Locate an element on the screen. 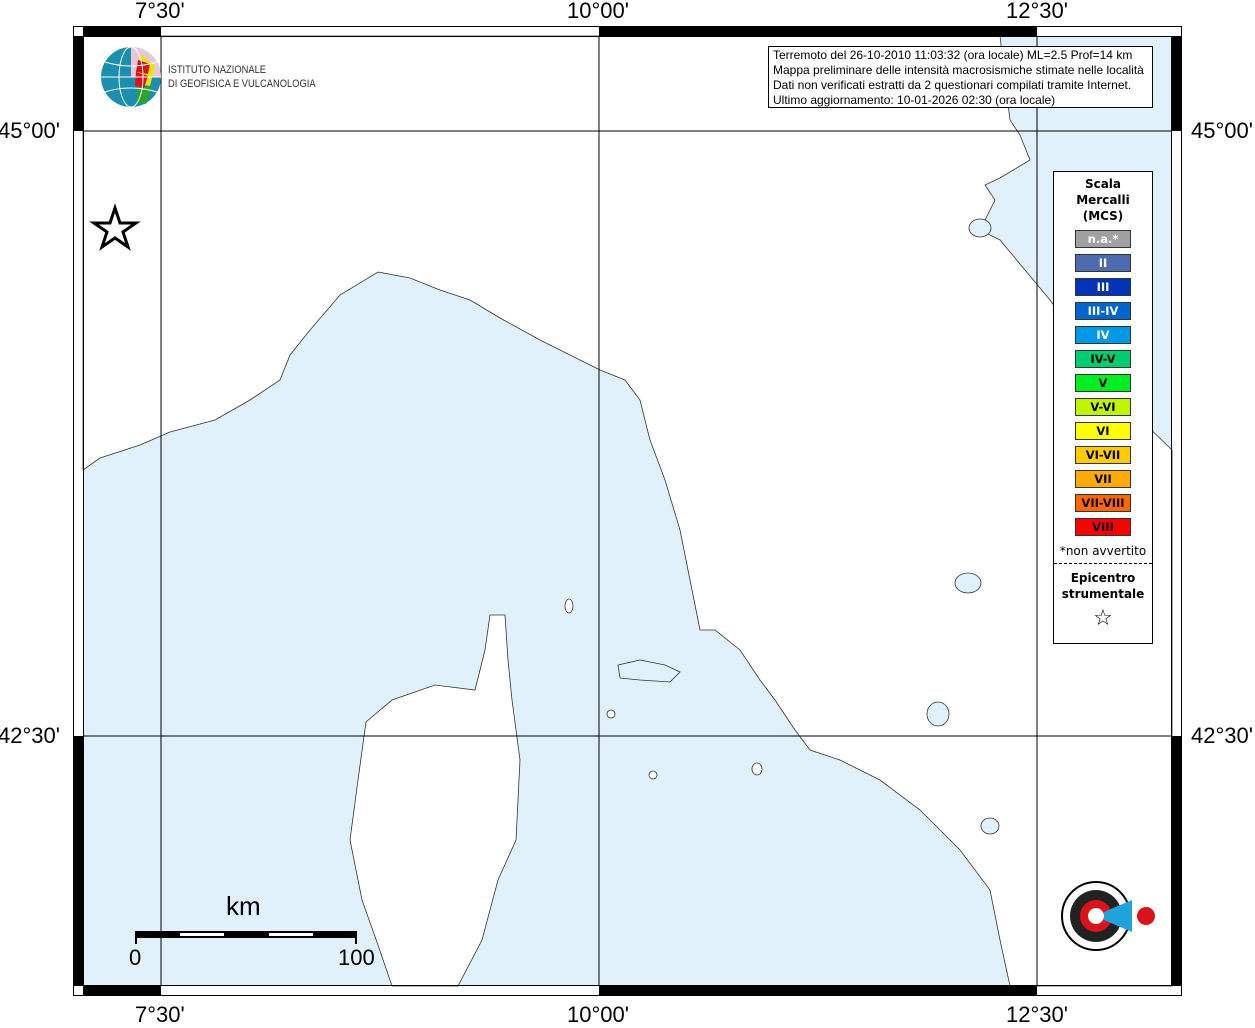 This screenshot has height=1028, width=1255. legend-swatch: III is located at coordinates (1103, 287).